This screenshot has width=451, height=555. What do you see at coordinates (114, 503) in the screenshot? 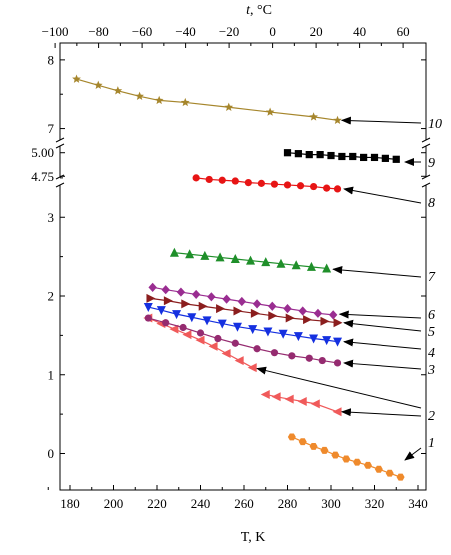
I see `x-tick-label: 200` at bounding box center [114, 503].